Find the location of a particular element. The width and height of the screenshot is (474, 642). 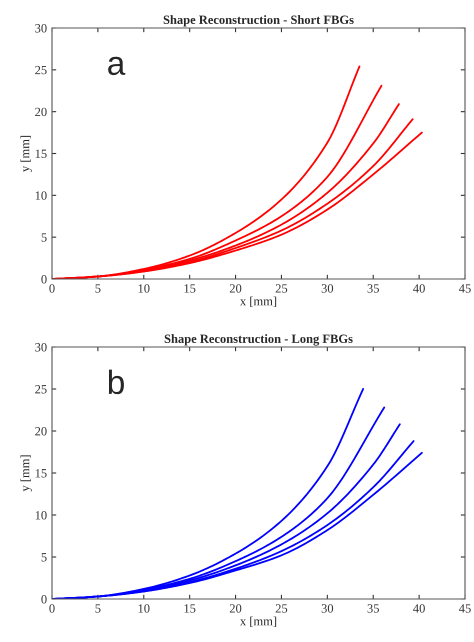

annotation: a is located at coordinates (117, 66).